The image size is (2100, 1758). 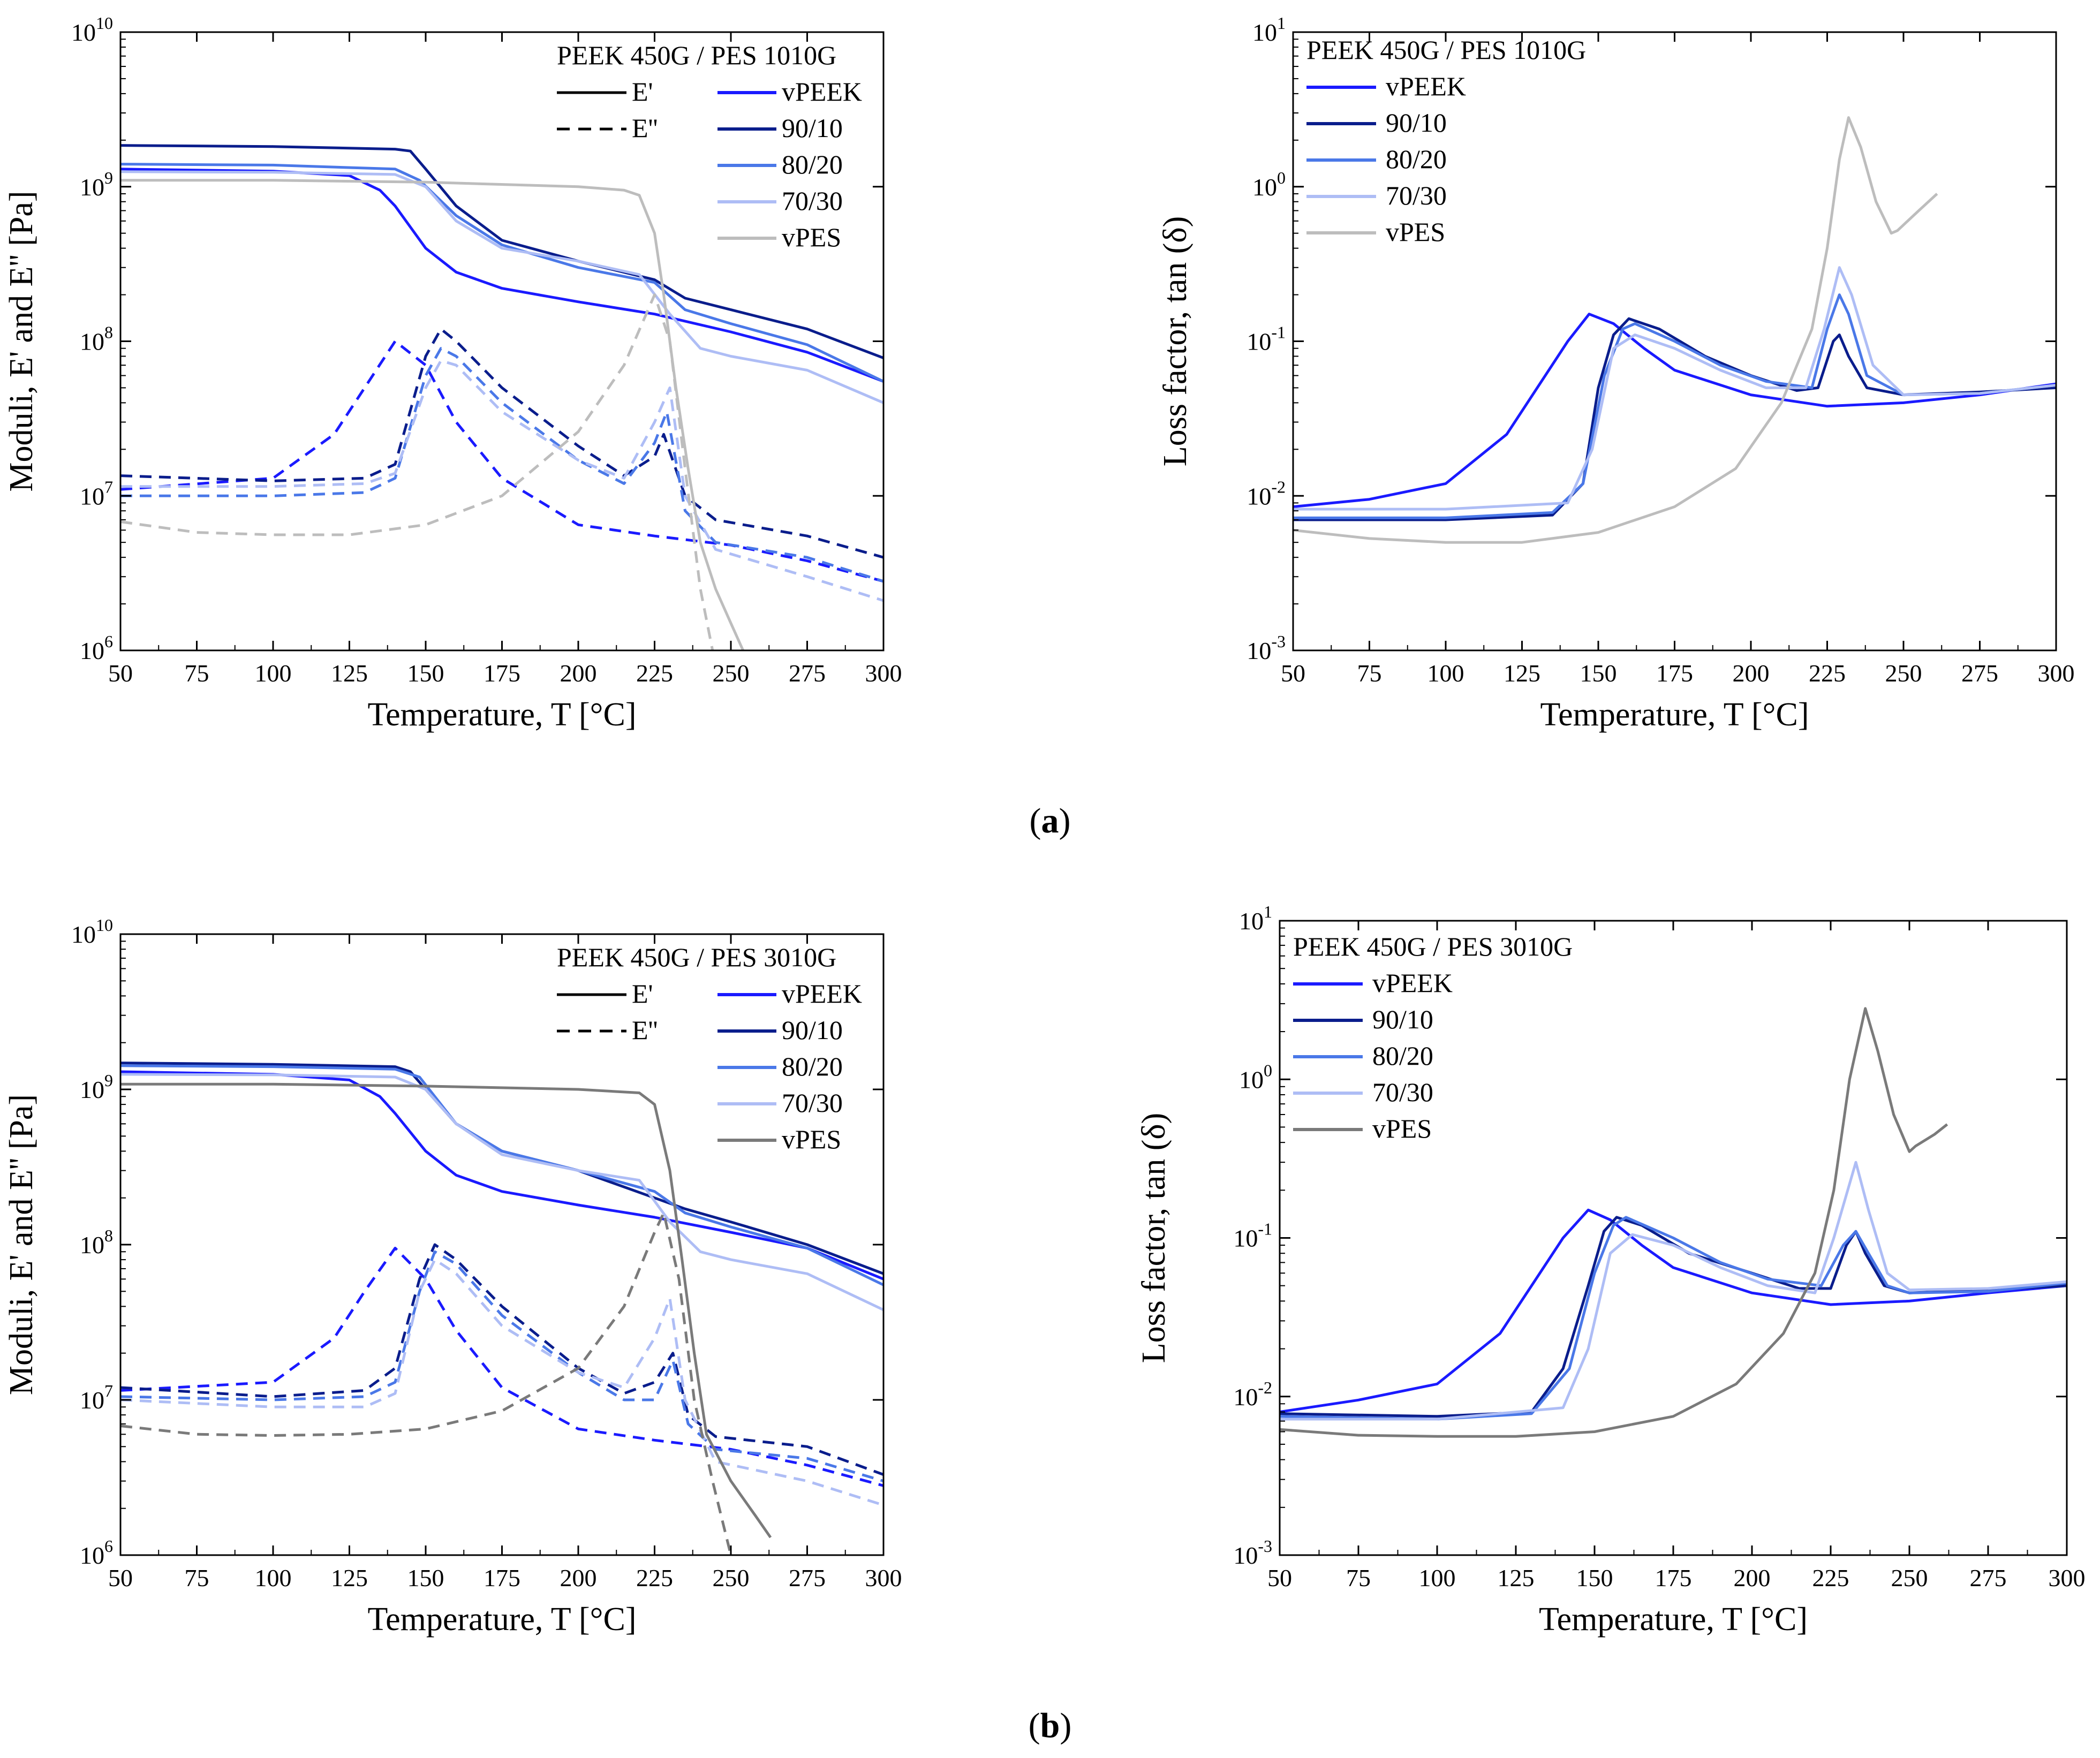 I want to click on series-7030-eprime-line, so click(x=501, y=287).